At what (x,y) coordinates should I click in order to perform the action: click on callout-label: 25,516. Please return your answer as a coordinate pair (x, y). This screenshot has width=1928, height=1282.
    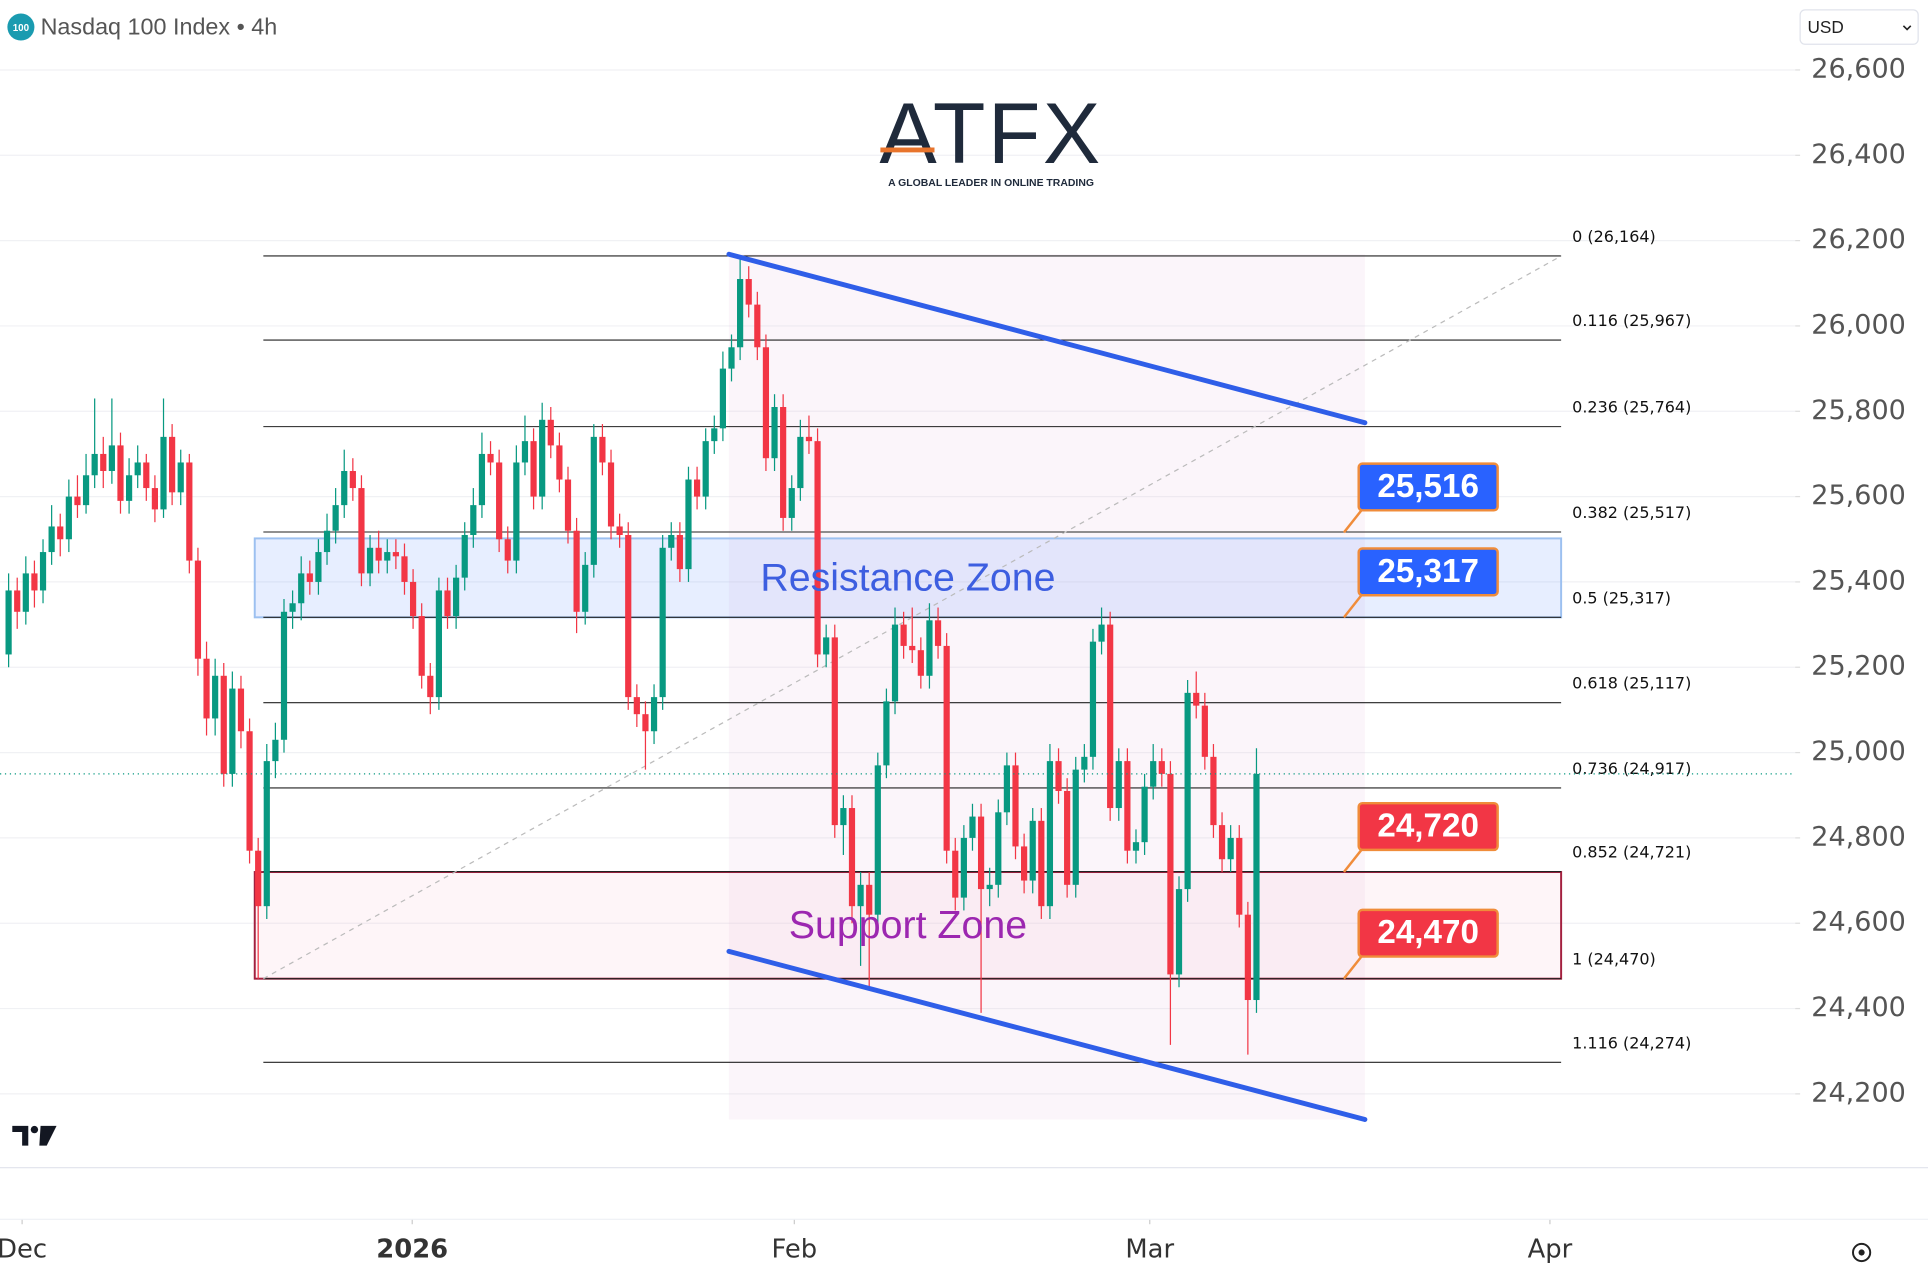
    Looking at the image, I should click on (1428, 486).